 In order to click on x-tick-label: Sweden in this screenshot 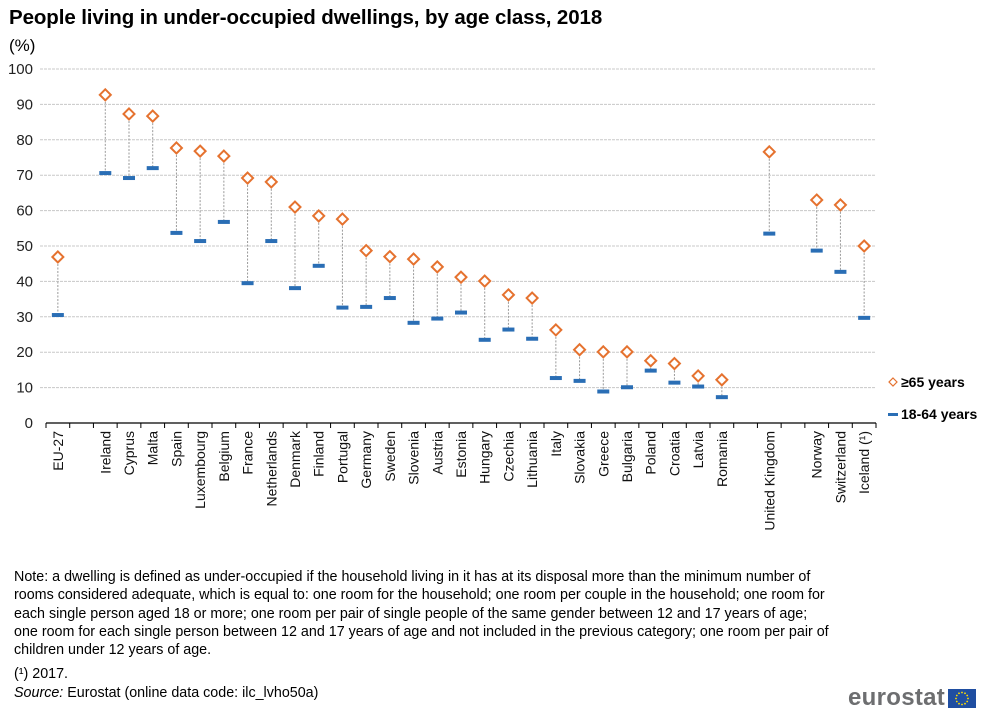, I will do `click(390, 456)`.